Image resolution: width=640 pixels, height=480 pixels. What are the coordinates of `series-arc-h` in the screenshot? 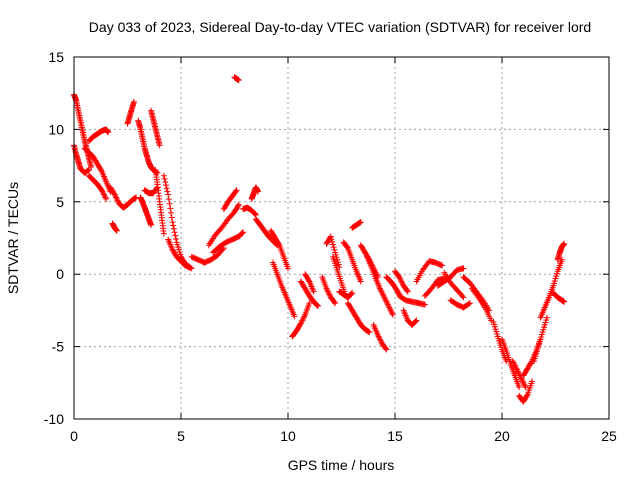 It's located at (130, 112).